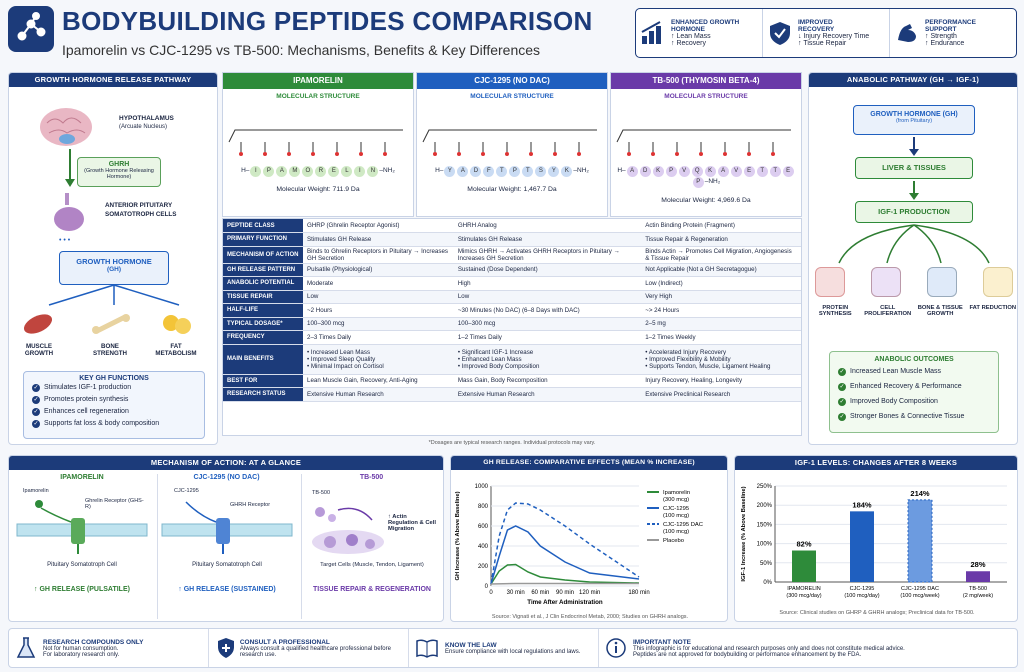  Describe the element at coordinates (886, 282) in the screenshot. I see `cell-proliferation-icon` at that location.